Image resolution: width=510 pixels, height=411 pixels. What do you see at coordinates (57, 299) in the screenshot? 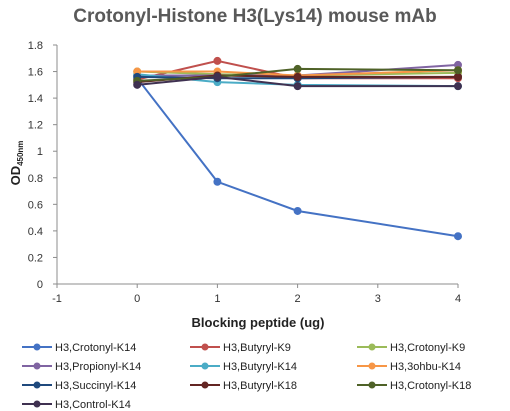
I see `x-tick-label: -1` at bounding box center [57, 299].